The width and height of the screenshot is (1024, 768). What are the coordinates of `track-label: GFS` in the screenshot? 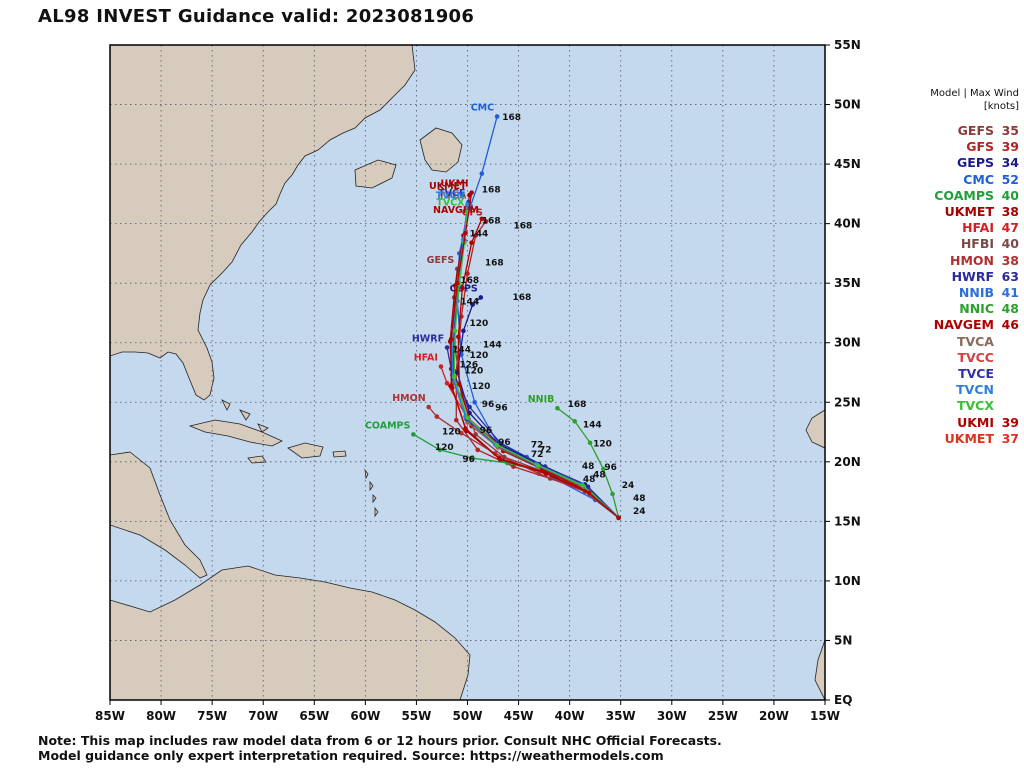 It's located at (472, 212).